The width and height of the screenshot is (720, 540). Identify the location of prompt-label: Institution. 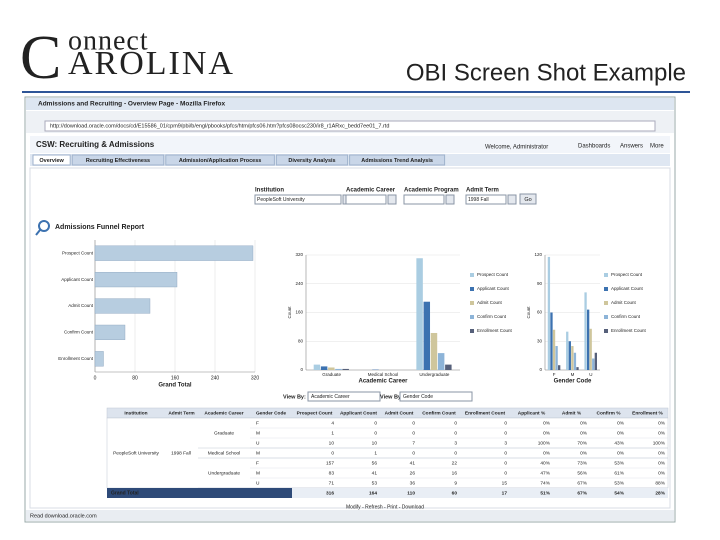
(269, 191).